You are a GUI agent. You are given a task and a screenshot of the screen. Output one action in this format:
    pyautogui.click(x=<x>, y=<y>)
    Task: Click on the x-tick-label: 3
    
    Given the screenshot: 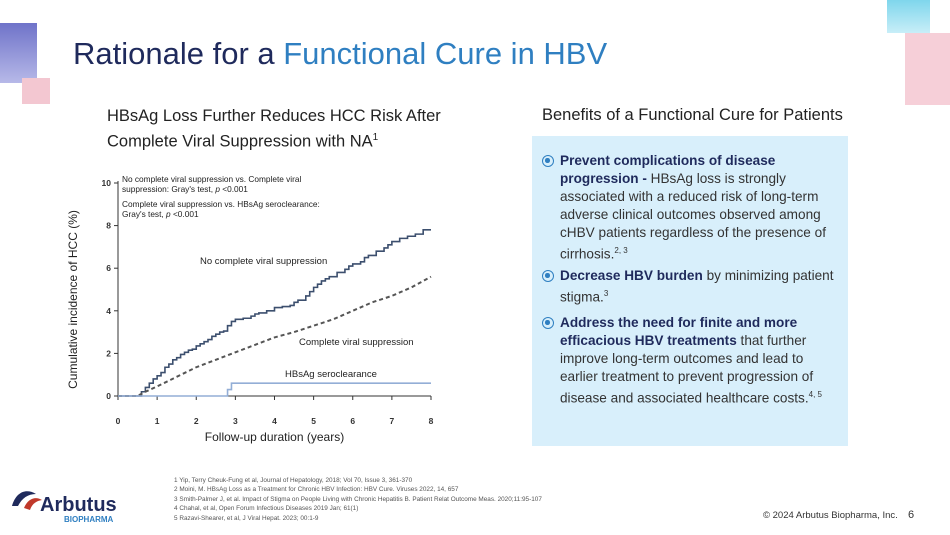 What is the action you would take?
    pyautogui.click(x=235, y=421)
    